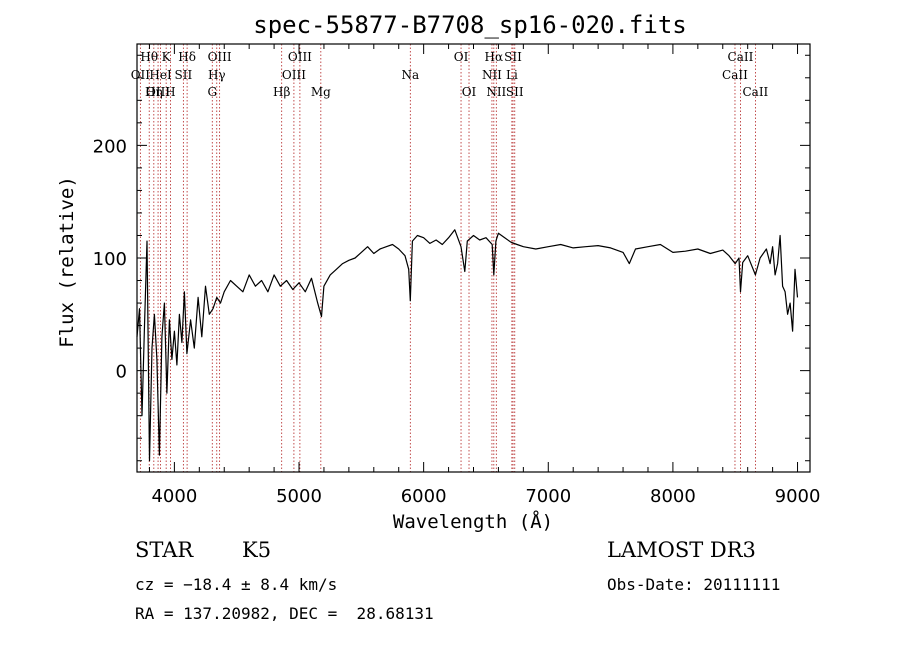 The height and width of the screenshot is (649, 900). I want to click on x-tick-label: 5000, so click(299, 496).